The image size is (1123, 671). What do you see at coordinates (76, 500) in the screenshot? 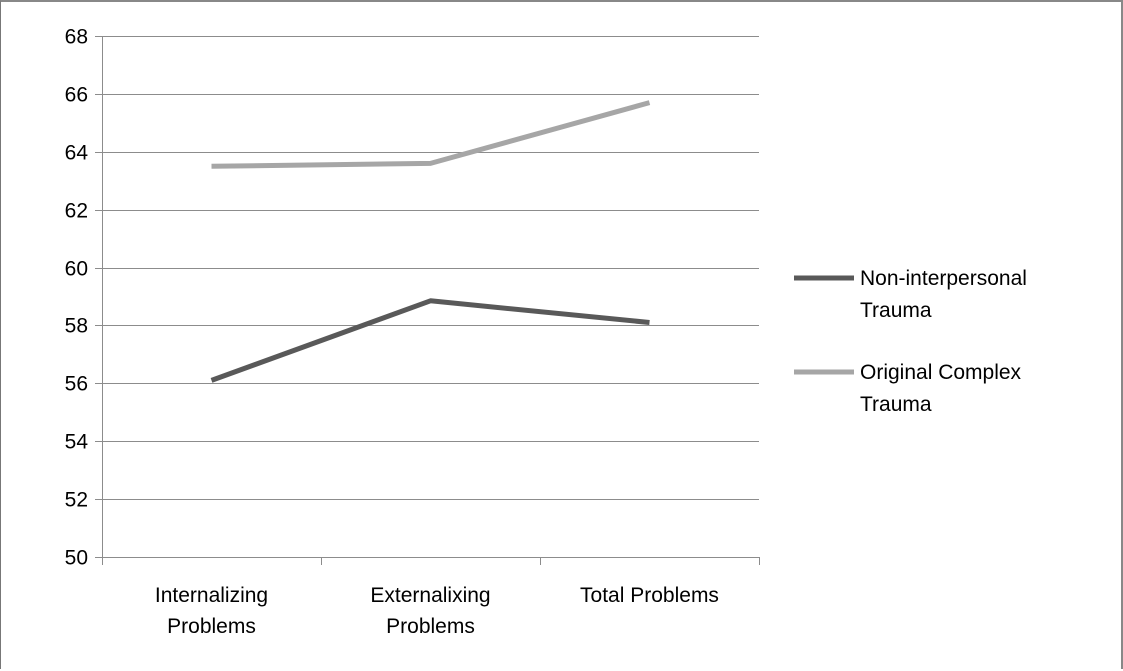
I see `y-tick-label: 52` at bounding box center [76, 500].